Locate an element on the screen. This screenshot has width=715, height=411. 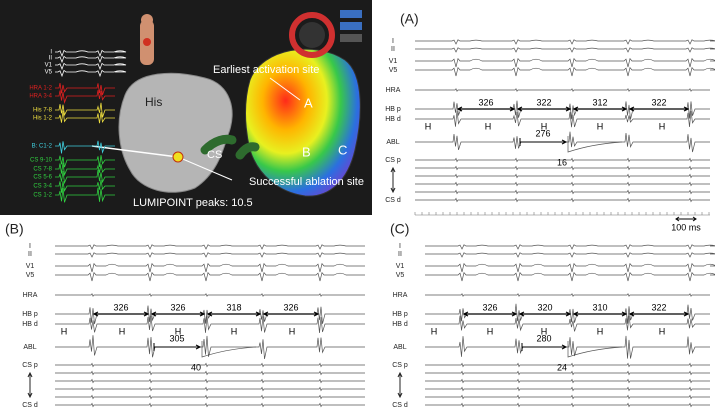
channel-label: His 7-8 is located at coordinates (43, 111).